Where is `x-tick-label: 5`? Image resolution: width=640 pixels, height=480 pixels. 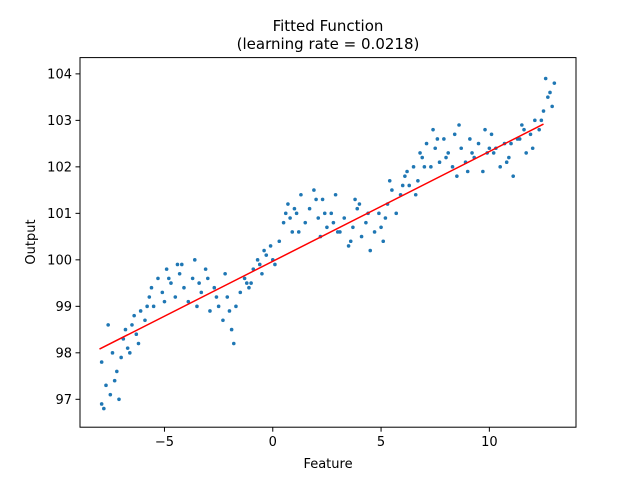 x-tick-label: 5 is located at coordinates (381, 442).